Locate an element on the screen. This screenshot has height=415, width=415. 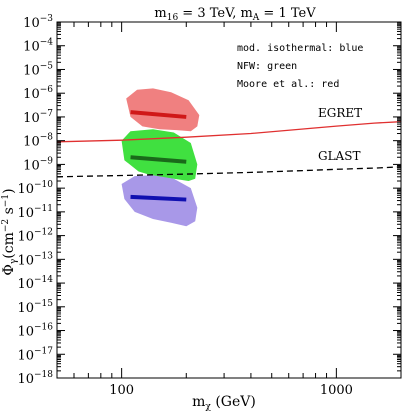
y-axis-label: Φγ(cm−2 s−1) is located at coordinates (10, 231).